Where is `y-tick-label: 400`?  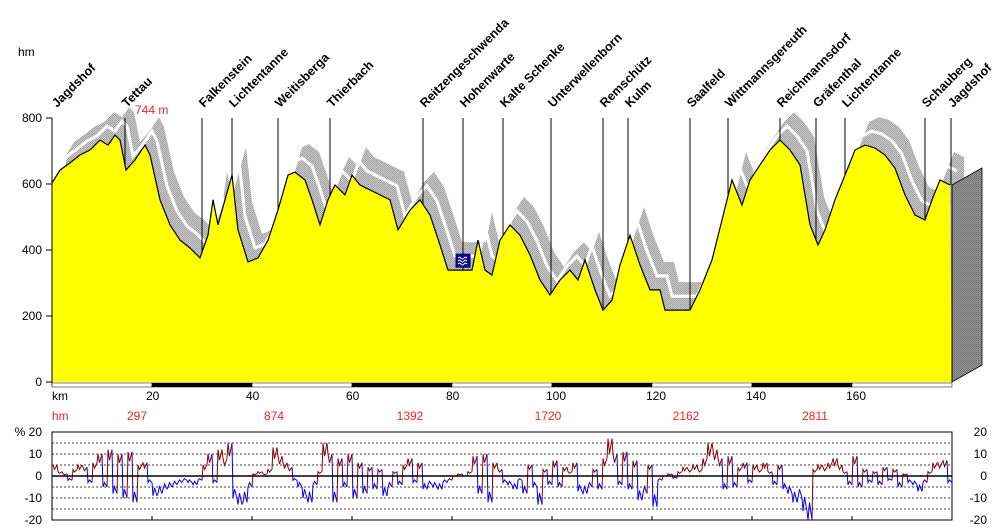
y-tick-label: 400 is located at coordinates (32, 250).